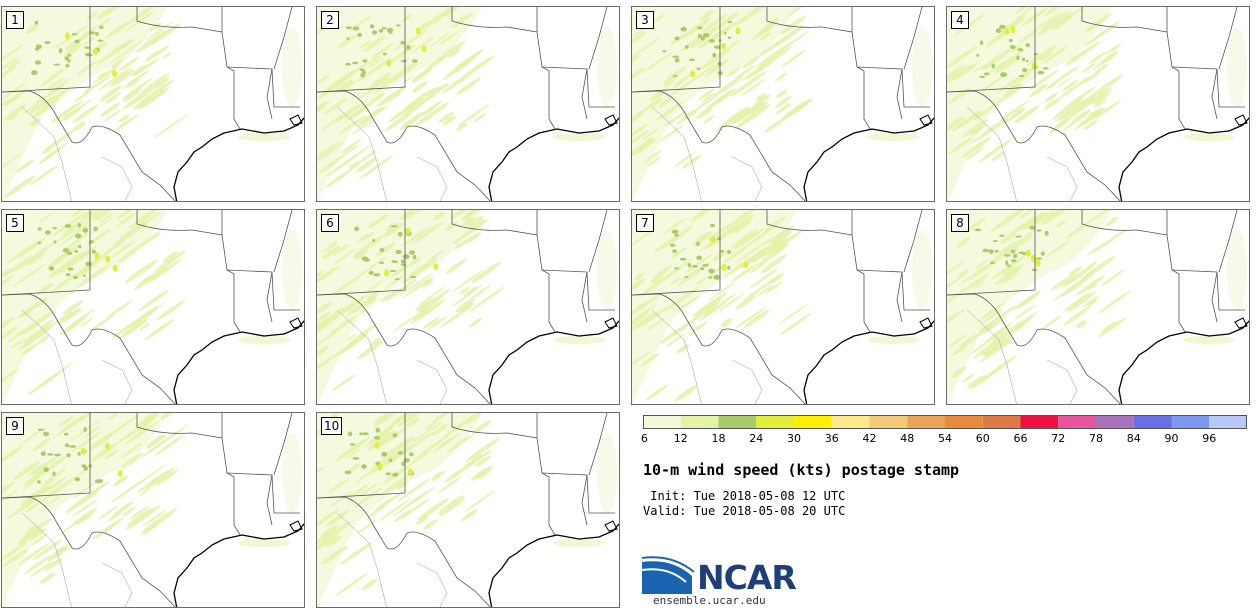 The image size is (1260, 610). What do you see at coordinates (1171, 438) in the screenshot?
I see `colorbar-tick-label: 90` at bounding box center [1171, 438].